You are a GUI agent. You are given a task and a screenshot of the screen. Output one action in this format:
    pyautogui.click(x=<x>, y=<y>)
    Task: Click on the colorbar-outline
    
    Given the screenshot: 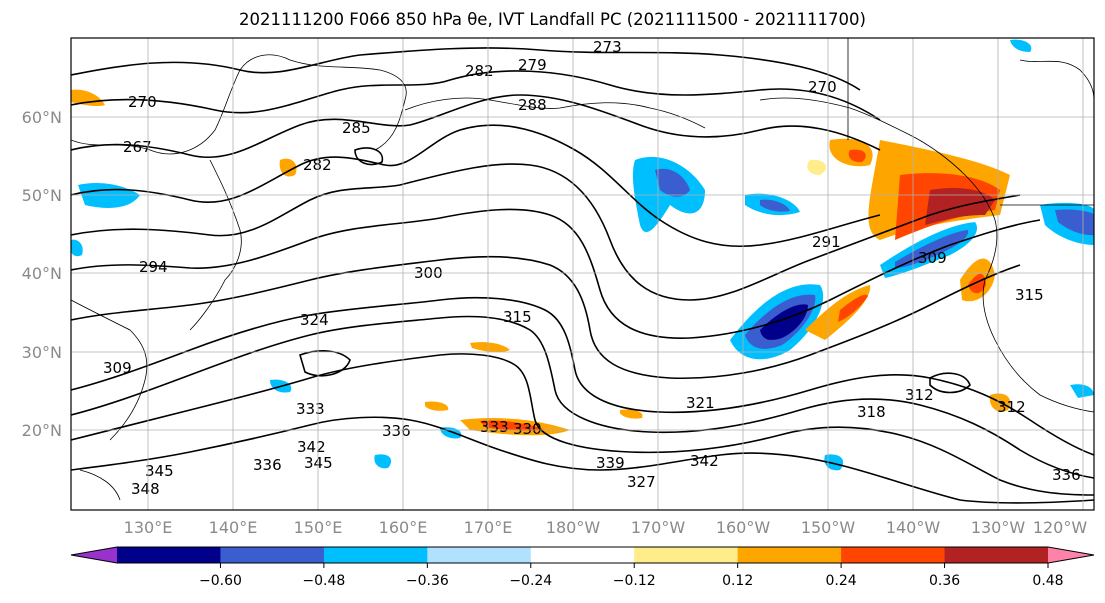 What is the action you would take?
    pyautogui.click(x=582, y=555)
    